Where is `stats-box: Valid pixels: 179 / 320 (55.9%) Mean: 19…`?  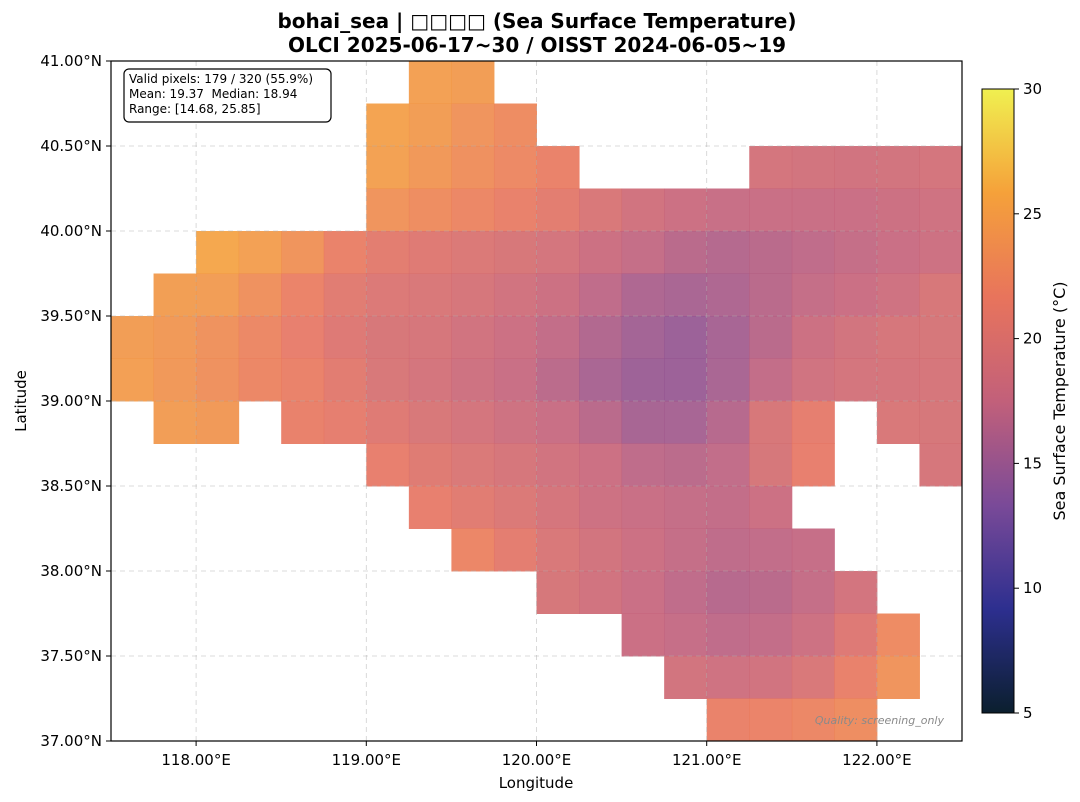 stats-box: Valid pixels: 179 / 320 (55.9%) Mean: 19… is located at coordinates (227, 95).